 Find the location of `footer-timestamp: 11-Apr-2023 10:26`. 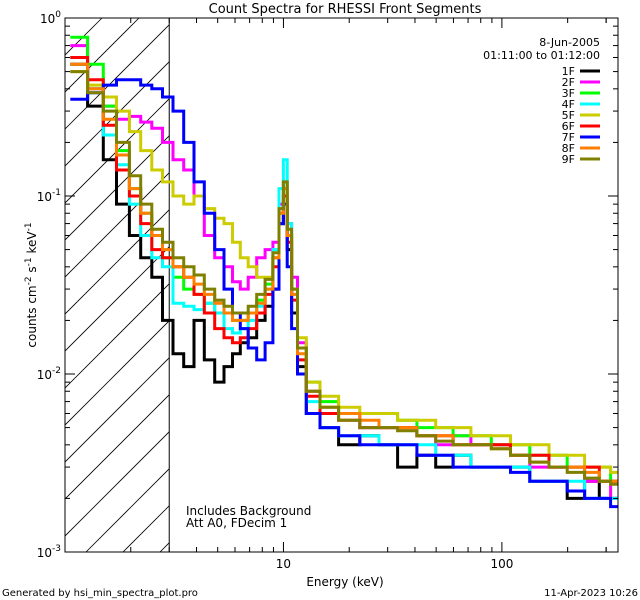

footer-timestamp: 11-Apr-2023 10:26 is located at coordinates (591, 593).